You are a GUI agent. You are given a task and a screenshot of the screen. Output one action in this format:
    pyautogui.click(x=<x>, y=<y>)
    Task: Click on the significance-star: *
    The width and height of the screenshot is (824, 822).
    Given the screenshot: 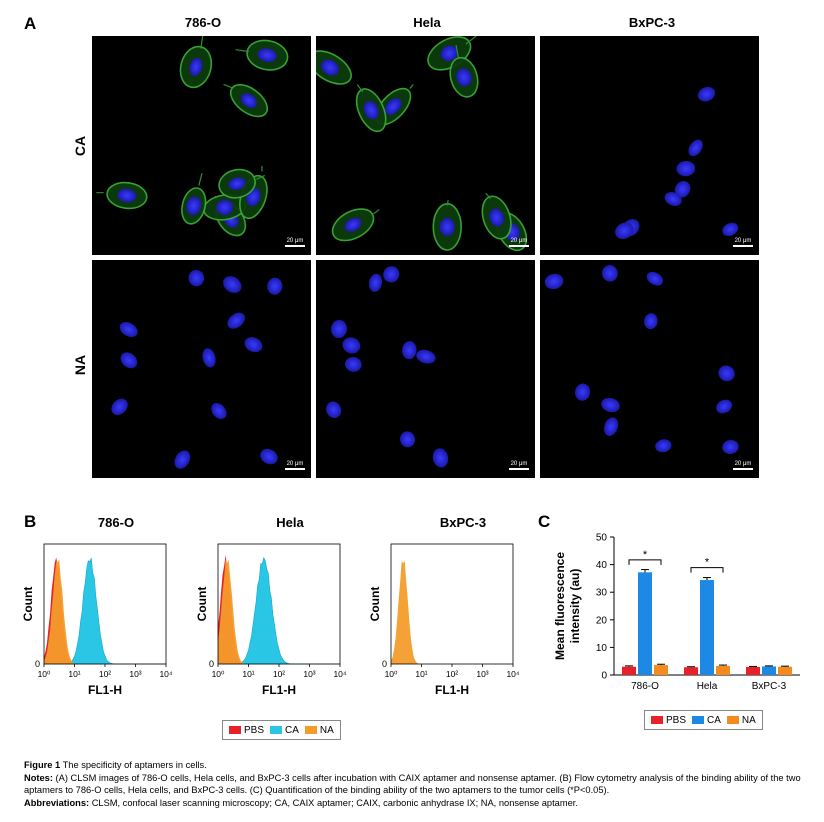 What is the action you would take?
    pyautogui.click(x=645, y=555)
    